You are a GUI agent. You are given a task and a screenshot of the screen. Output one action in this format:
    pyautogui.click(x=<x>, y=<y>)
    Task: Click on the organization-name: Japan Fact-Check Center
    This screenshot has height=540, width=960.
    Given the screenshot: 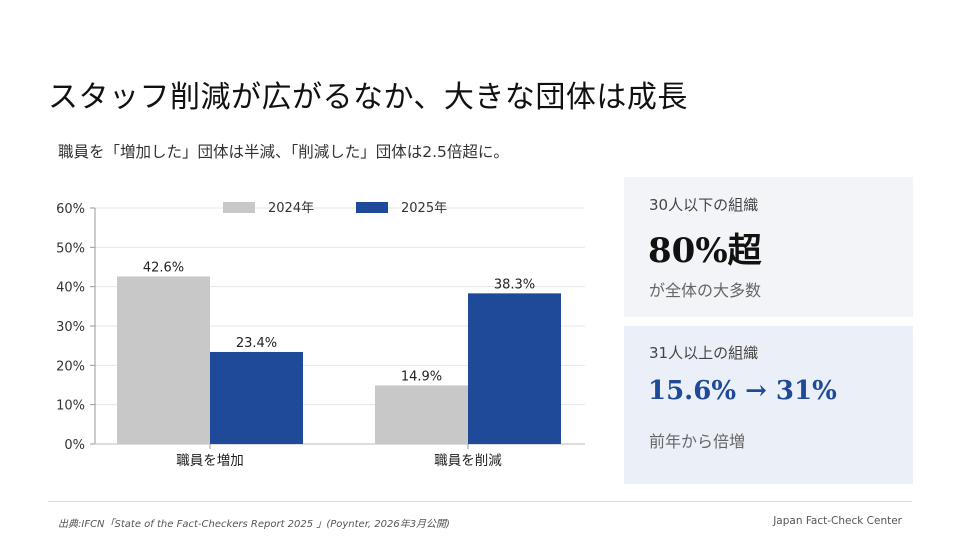 What is the action you would take?
    pyautogui.click(x=837, y=521)
    